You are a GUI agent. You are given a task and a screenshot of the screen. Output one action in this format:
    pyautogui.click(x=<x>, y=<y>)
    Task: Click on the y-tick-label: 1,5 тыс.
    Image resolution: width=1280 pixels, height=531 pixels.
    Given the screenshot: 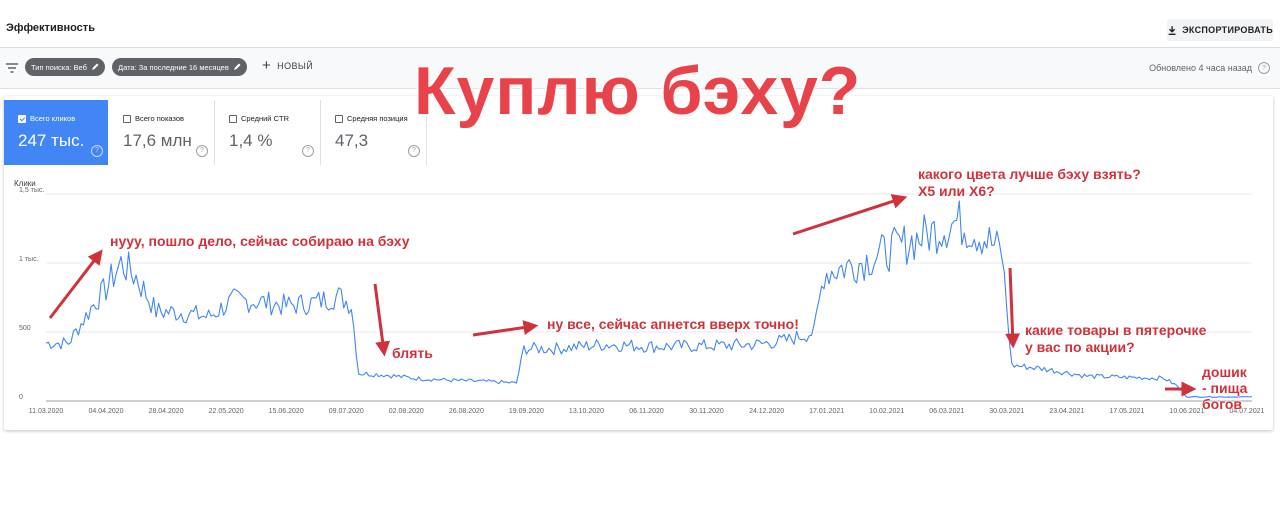 What is the action you would take?
    pyautogui.click(x=31, y=190)
    